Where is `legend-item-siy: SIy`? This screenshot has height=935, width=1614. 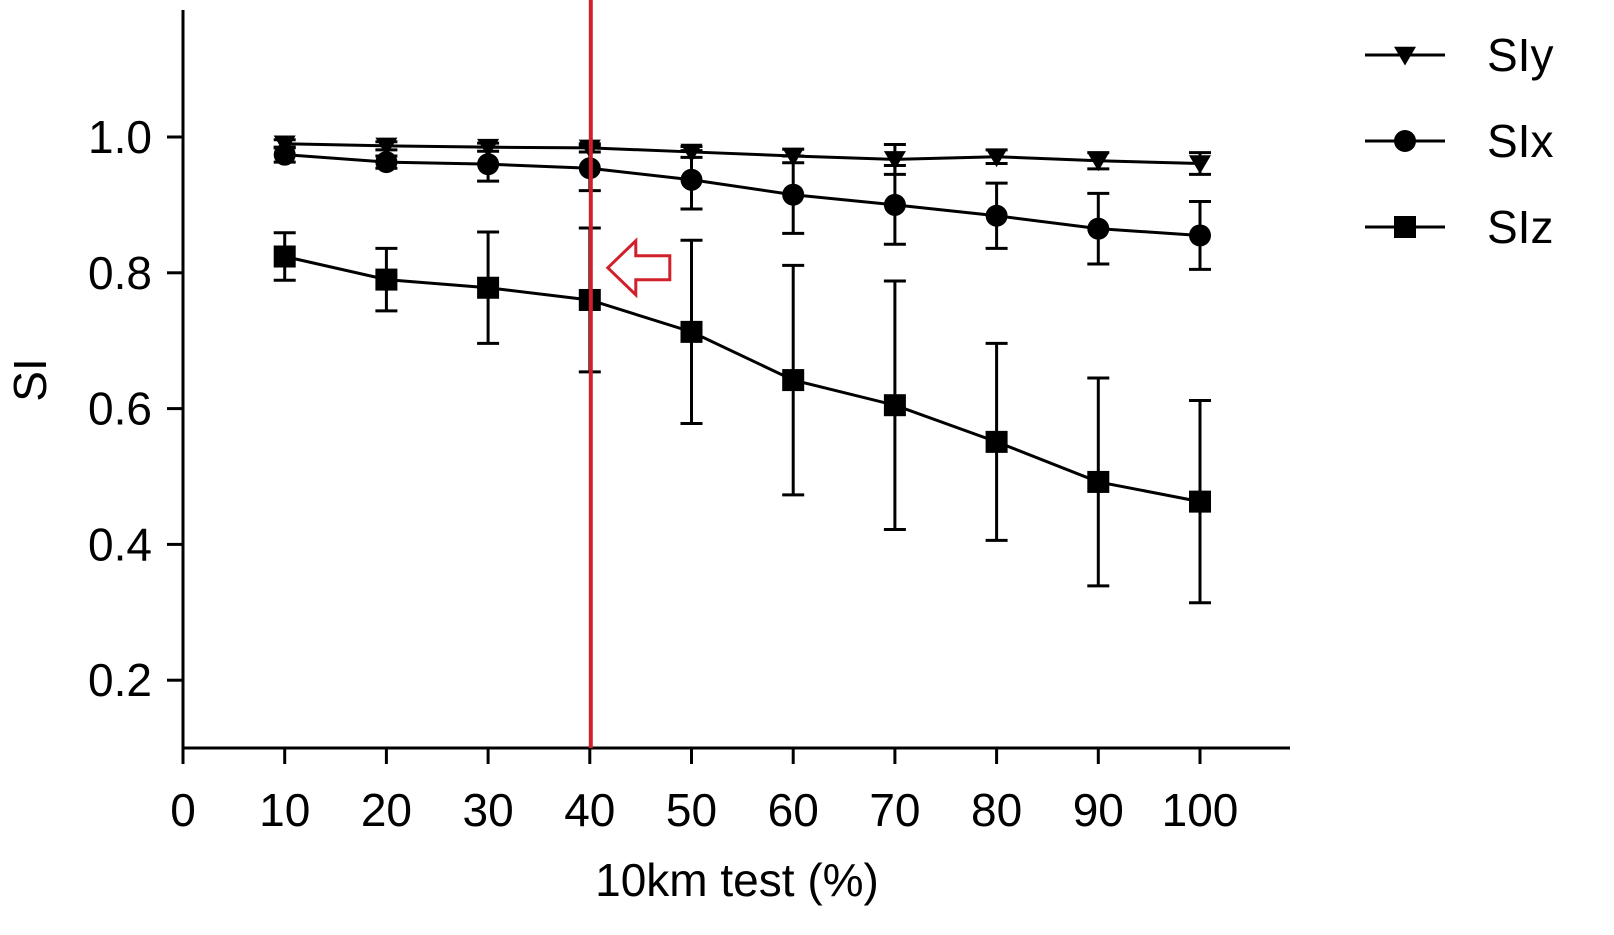
legend-item-siy: SIy is located at coordinates (1459, 55).